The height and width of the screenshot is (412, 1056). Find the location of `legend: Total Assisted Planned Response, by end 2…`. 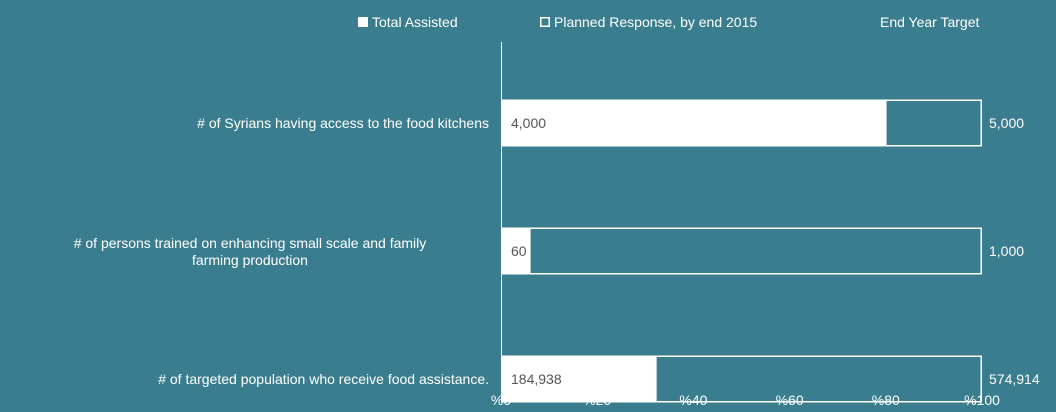

legend: Total Assisted Planned Response, by end 2… is located at coordinates (668, 22).